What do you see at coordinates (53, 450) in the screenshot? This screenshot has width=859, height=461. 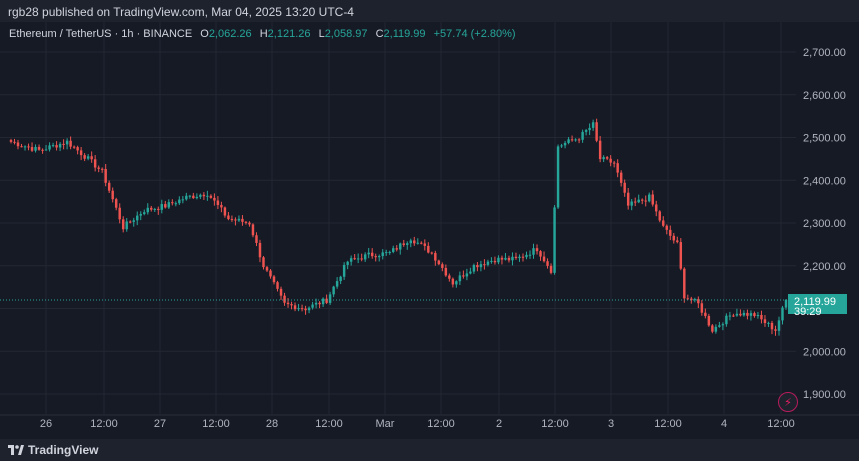 I see `tradingview-logo: TradingView` at bounding box center [53, 450].